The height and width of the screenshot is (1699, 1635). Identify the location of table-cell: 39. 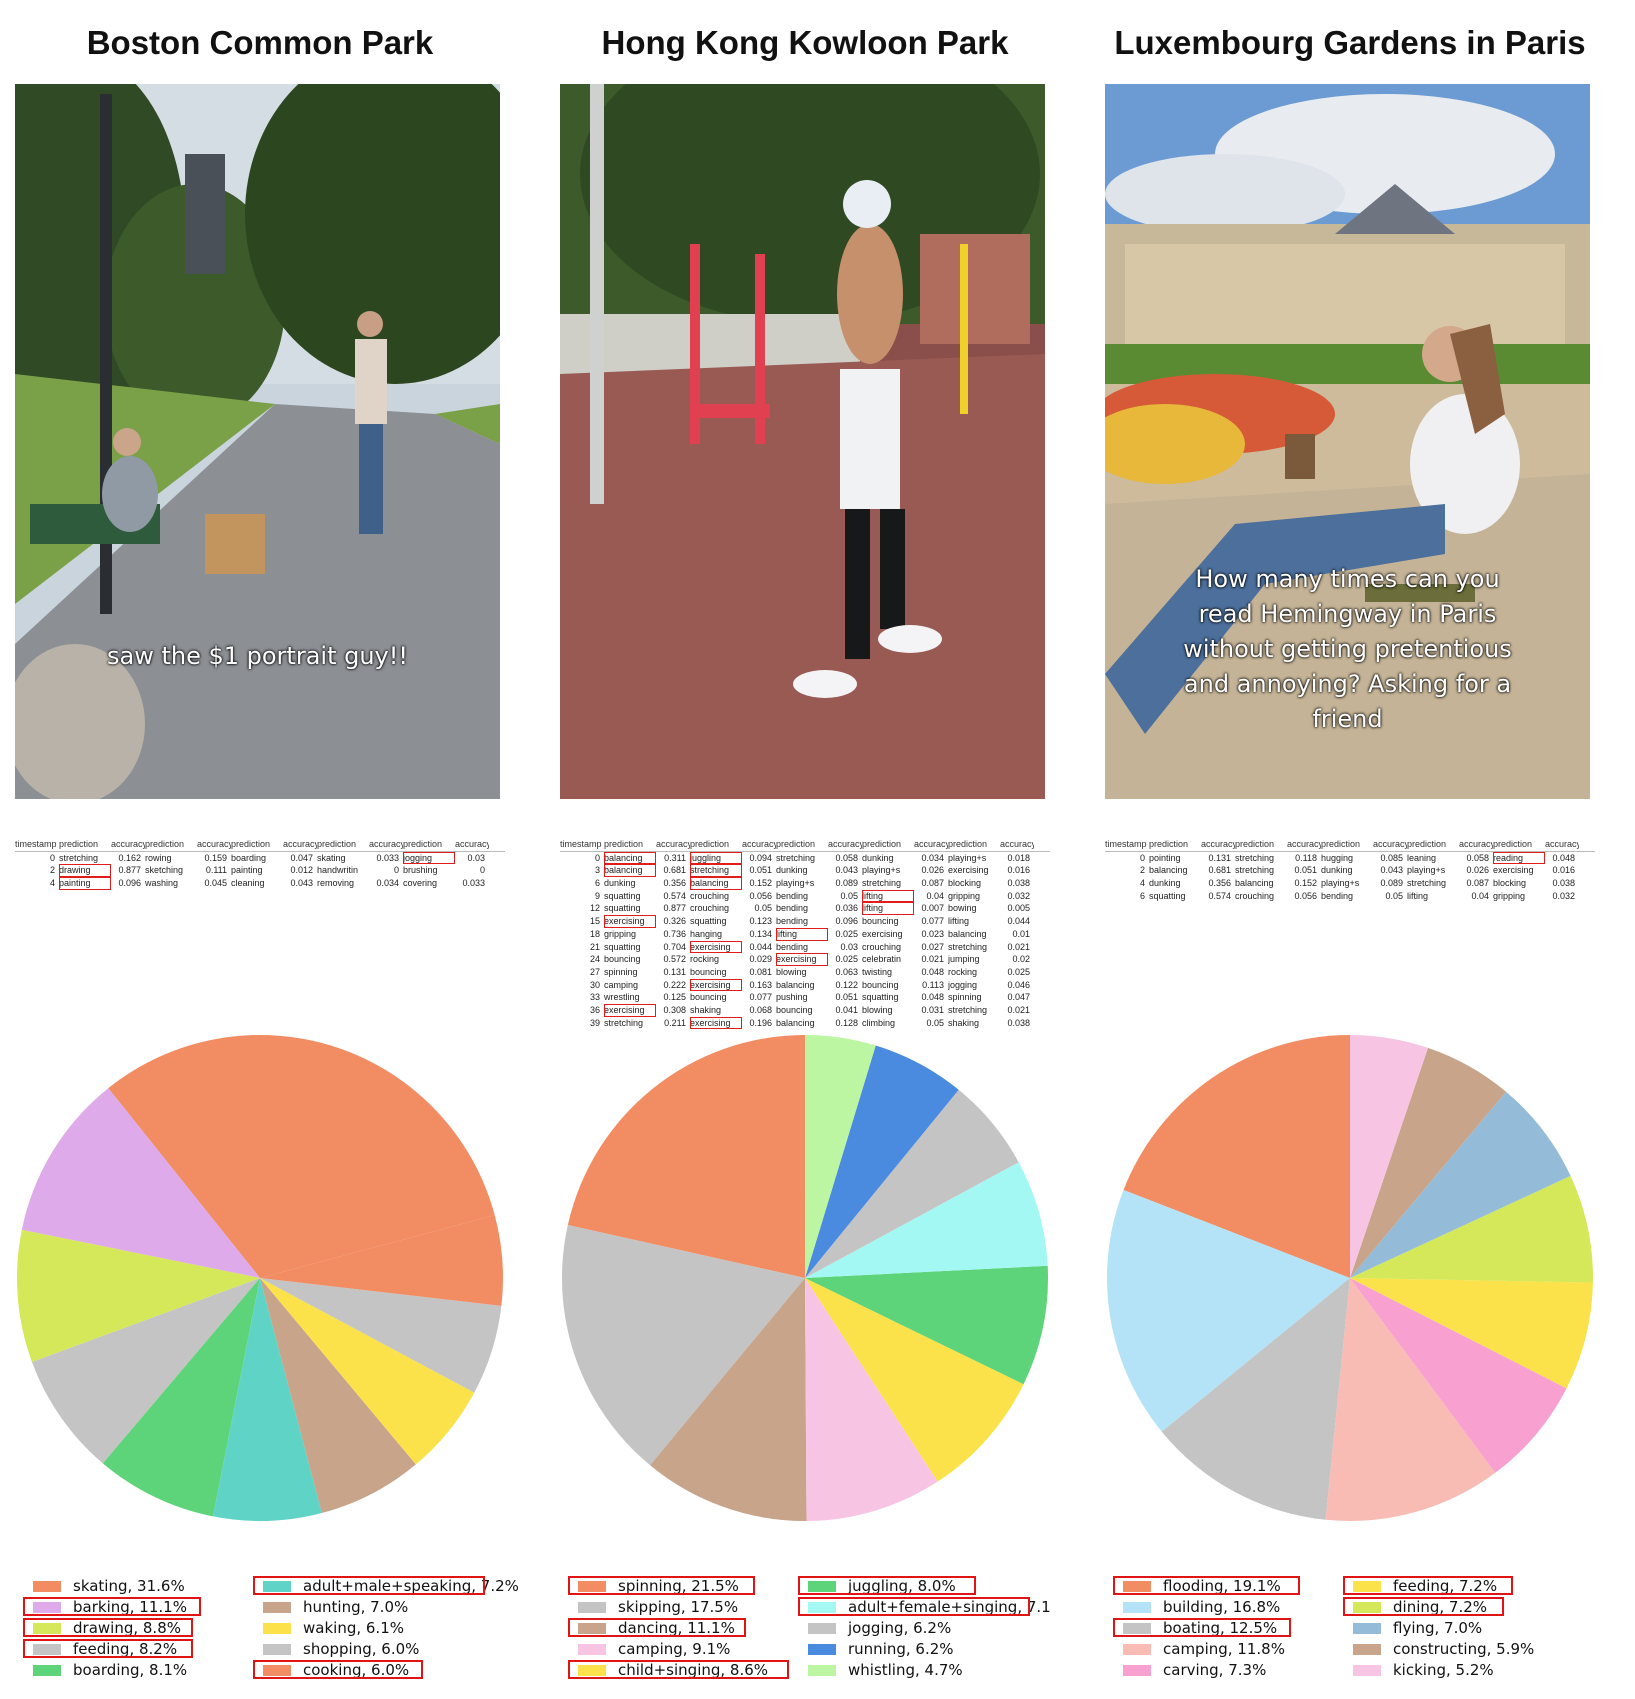
(594, 1022).